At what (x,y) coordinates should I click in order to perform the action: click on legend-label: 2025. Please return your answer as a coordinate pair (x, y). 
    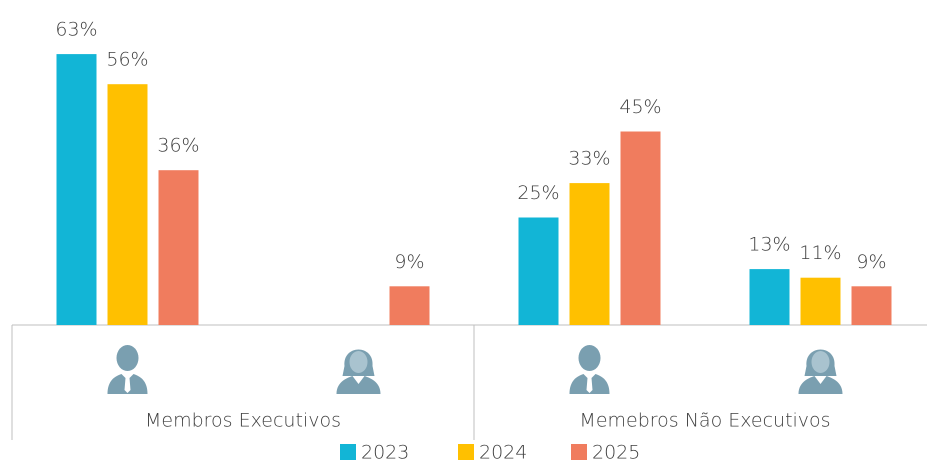
    Looking at the image, I should click on (616, 453).